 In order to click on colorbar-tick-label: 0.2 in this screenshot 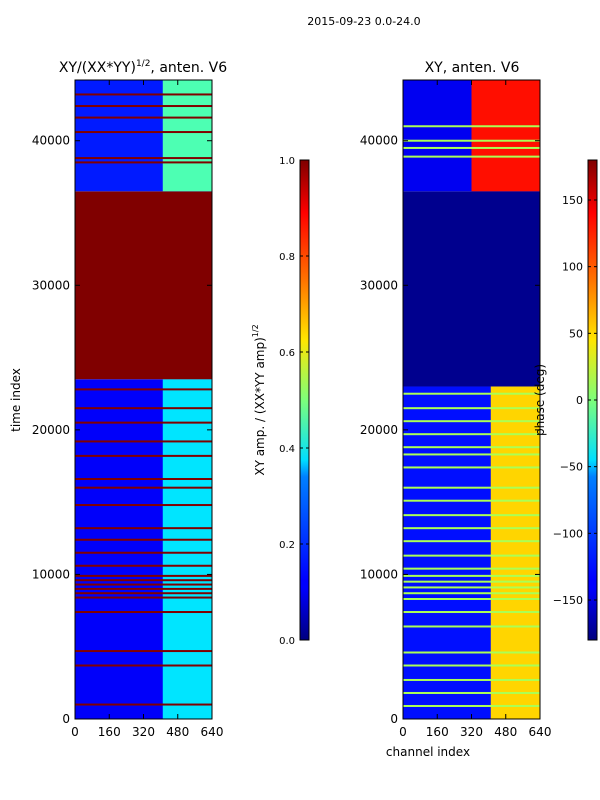, I will do `click(287, 545)`.